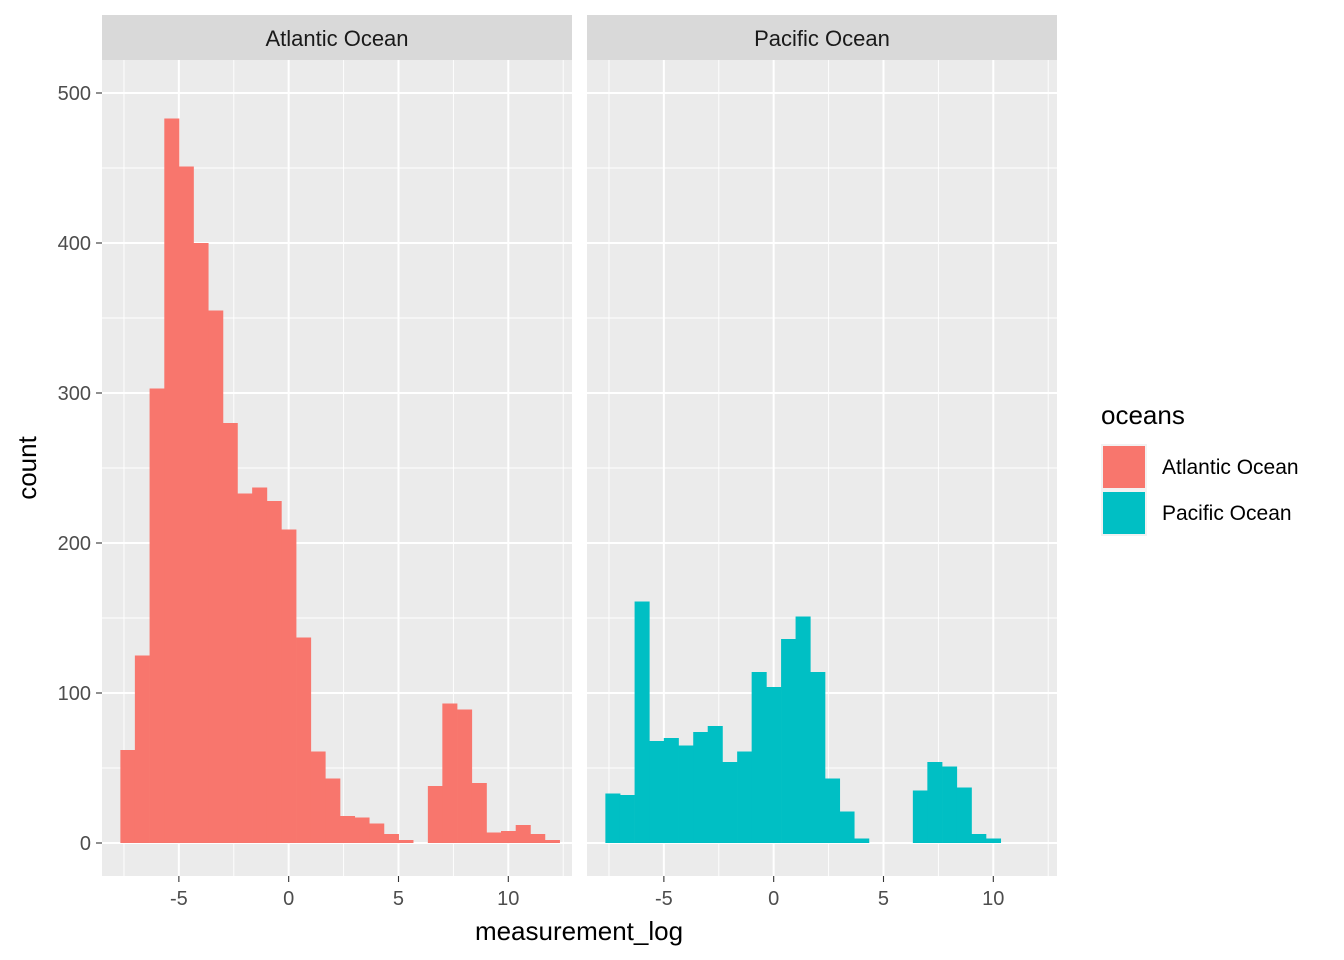 Image resolution: width=1344 pixels, height=960 pixels. Describe the element at coordinates (74, 544) in the screenshot. I see `y-tick-label: 200` at that location.